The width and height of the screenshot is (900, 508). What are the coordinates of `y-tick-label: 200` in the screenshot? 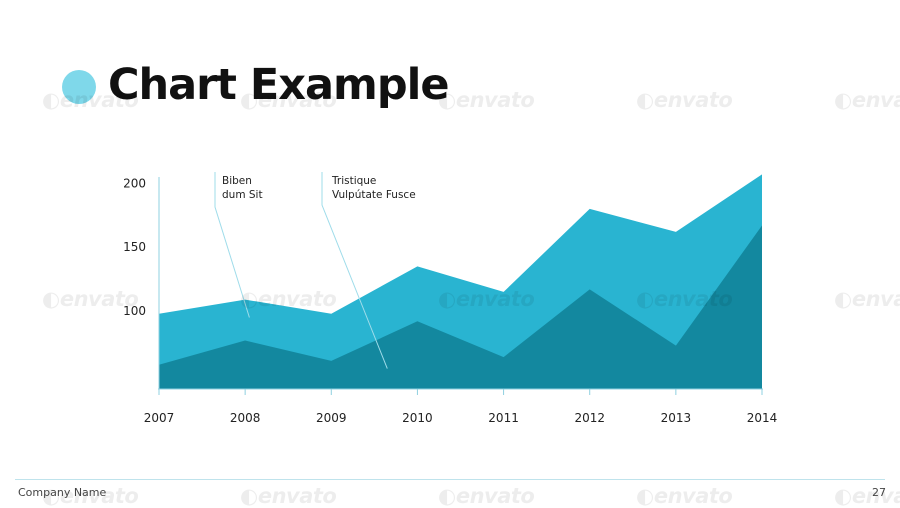 It's located at (134, 183).